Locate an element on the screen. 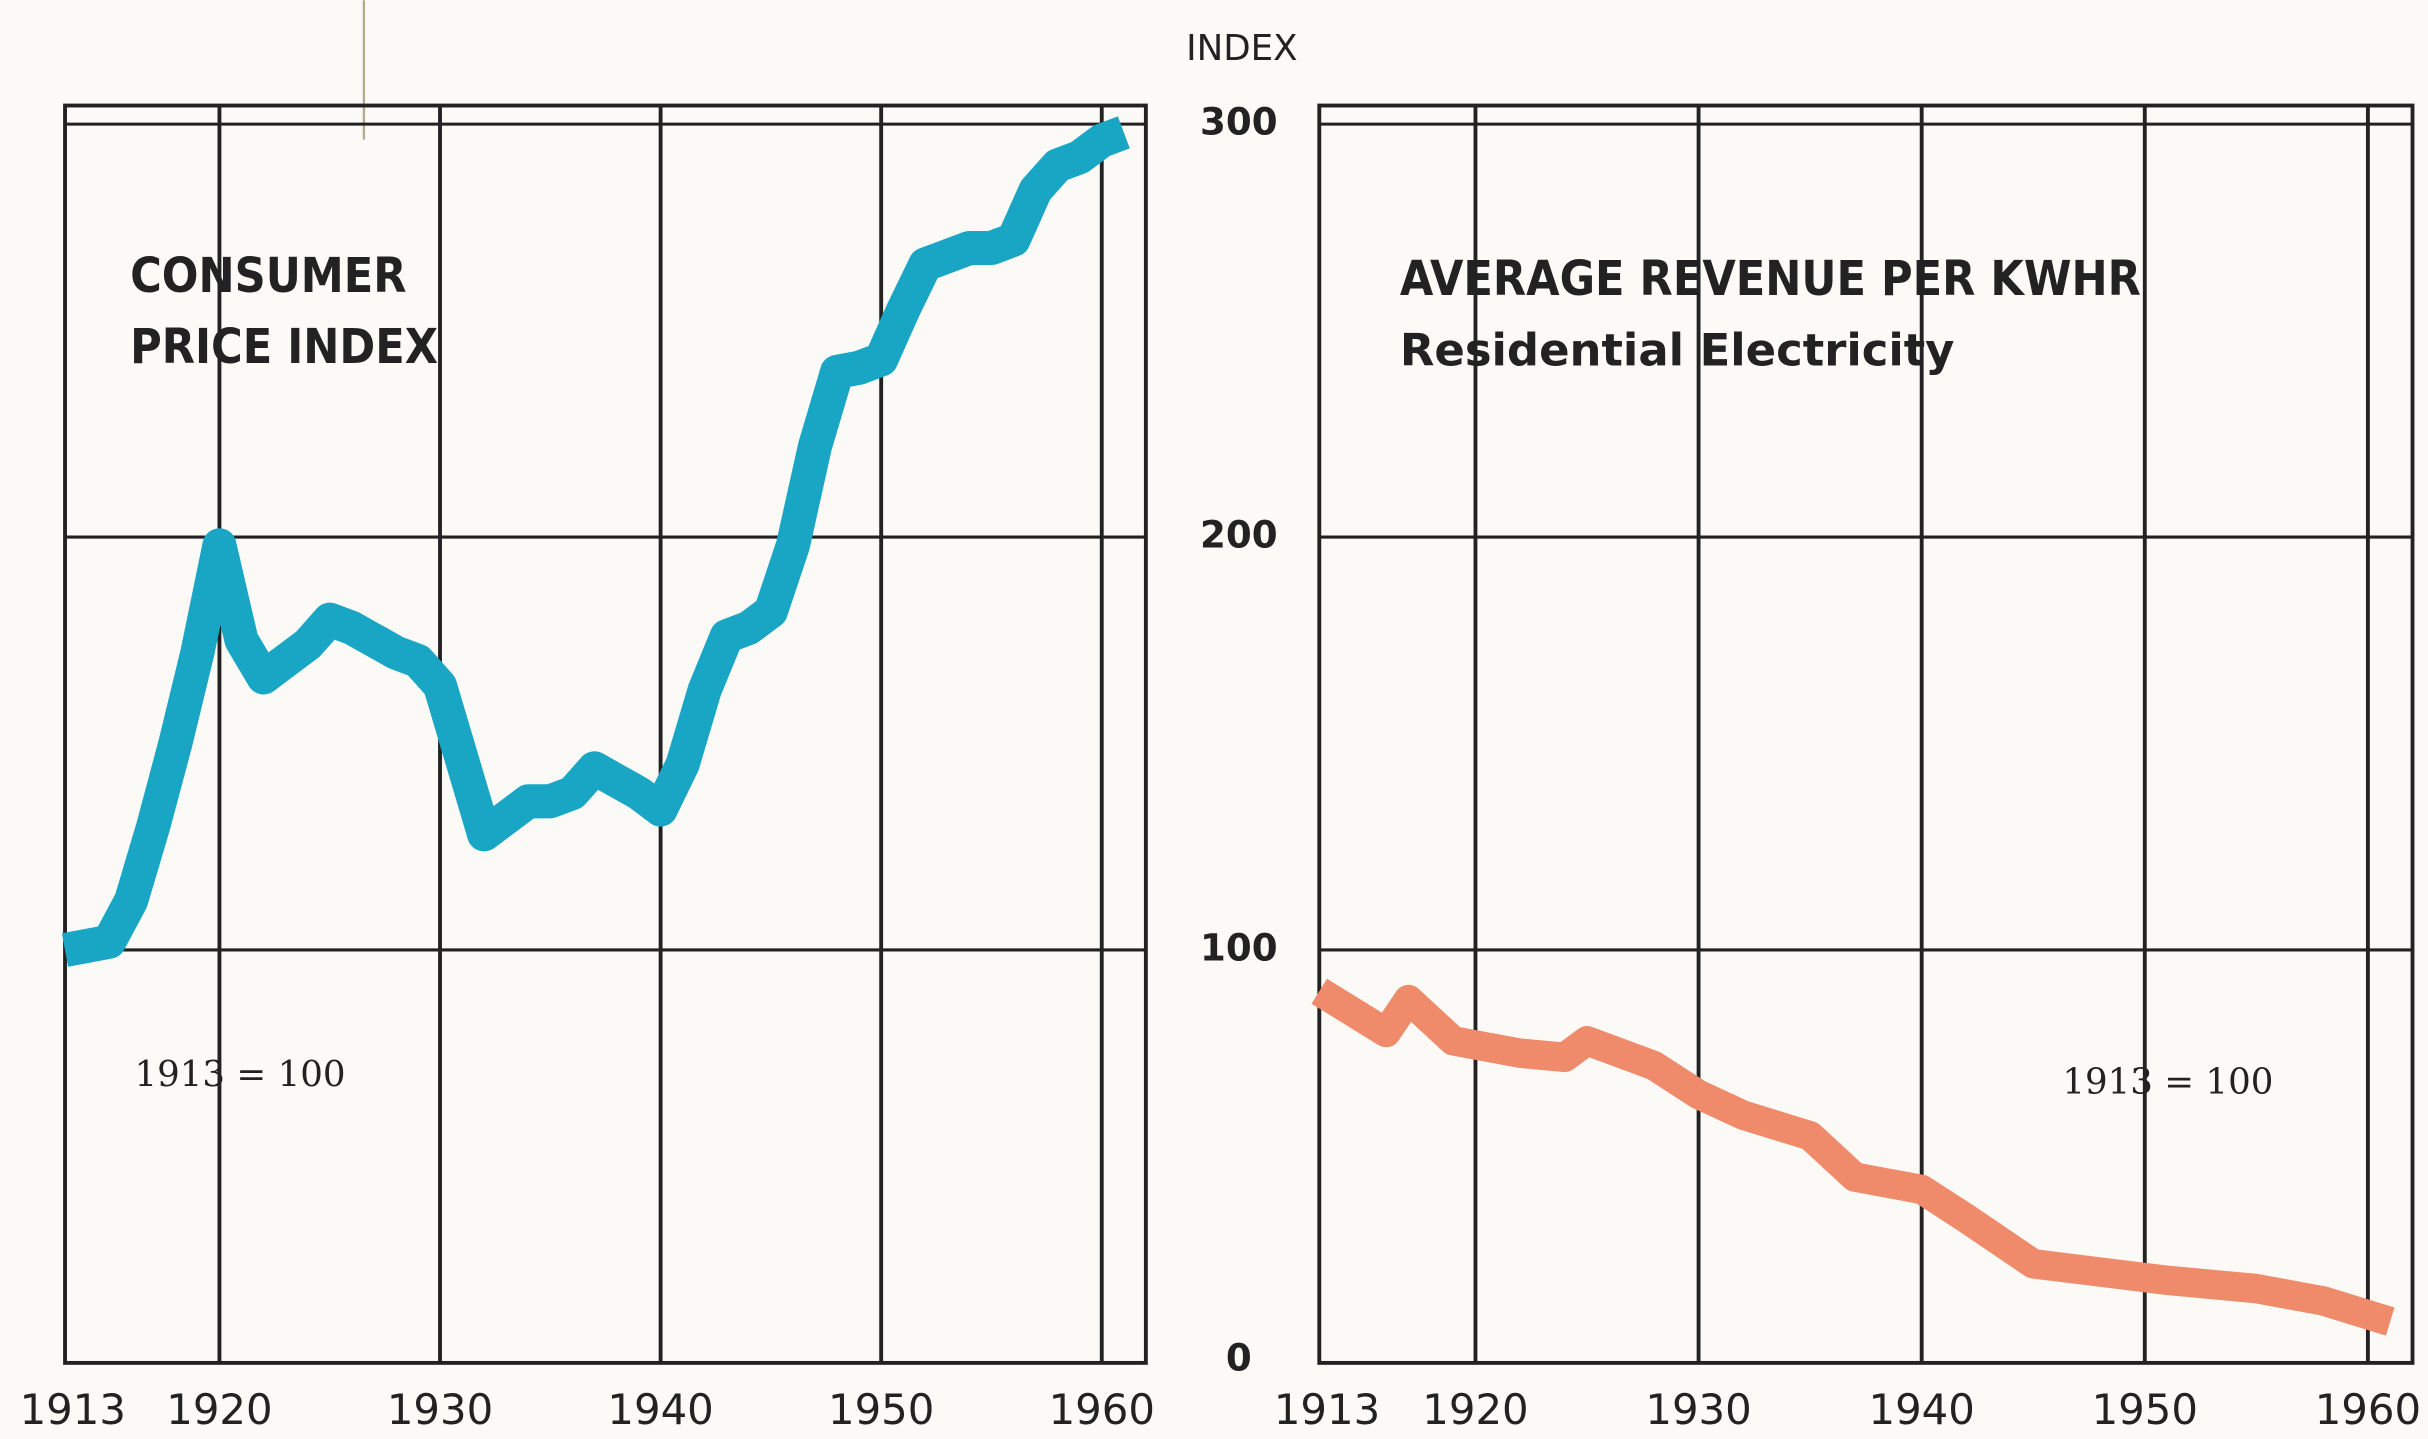 The width and height of the screenshot is (2428, 1439). y-tick-label: 200 is located at coordinates (1239, 535).